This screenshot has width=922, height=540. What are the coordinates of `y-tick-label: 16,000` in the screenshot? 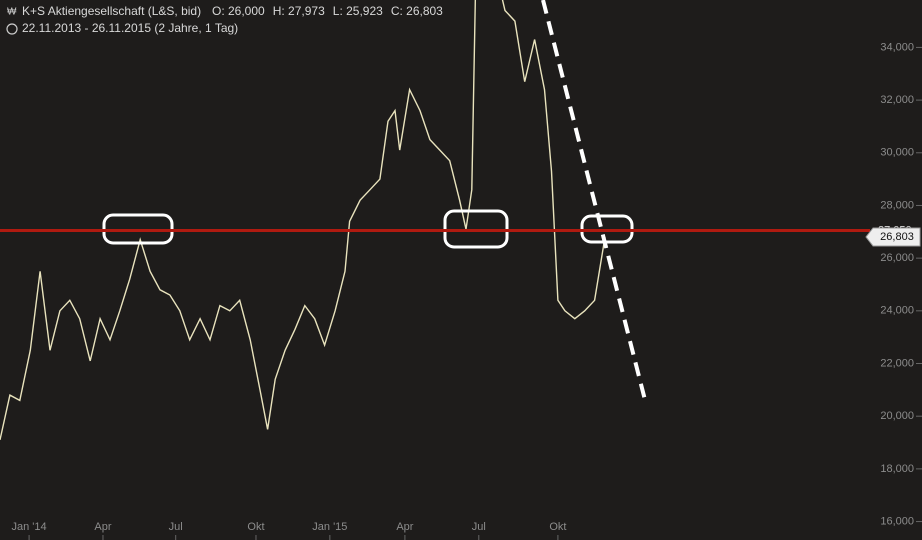 It's located at (897, 521).